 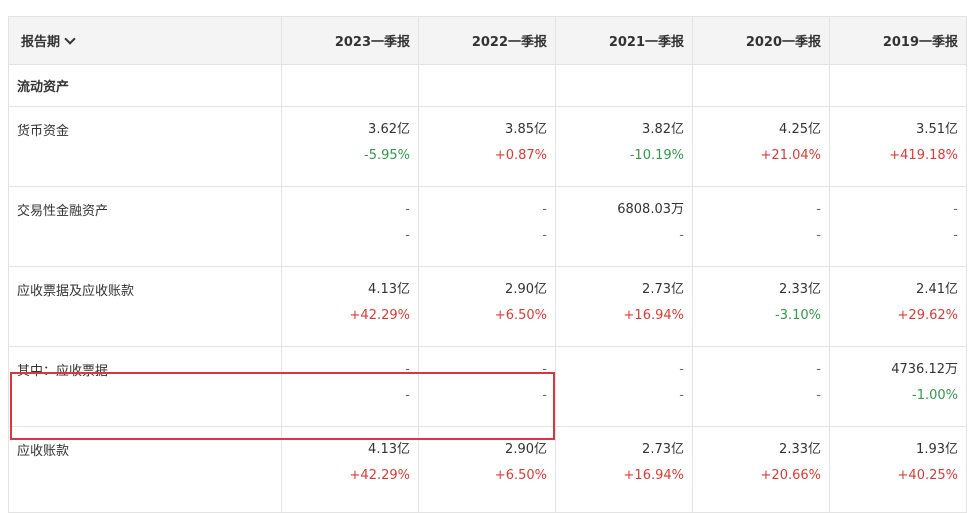 I want to click on column-header-2020q1: 2020一季报, so click(x=761, y=40).